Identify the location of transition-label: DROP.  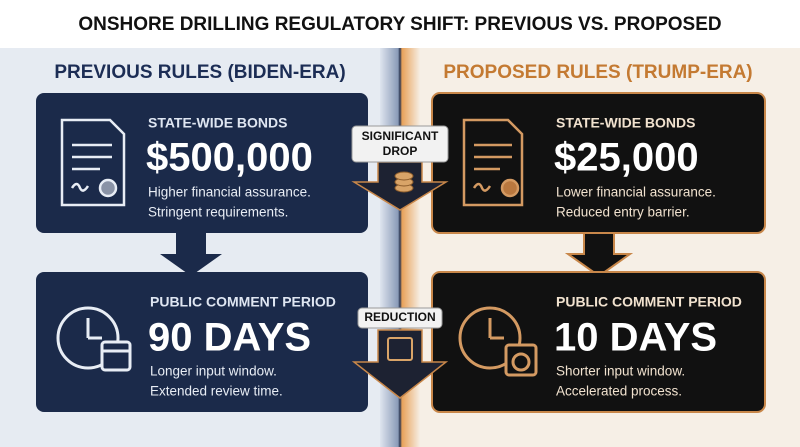
(400, 151).